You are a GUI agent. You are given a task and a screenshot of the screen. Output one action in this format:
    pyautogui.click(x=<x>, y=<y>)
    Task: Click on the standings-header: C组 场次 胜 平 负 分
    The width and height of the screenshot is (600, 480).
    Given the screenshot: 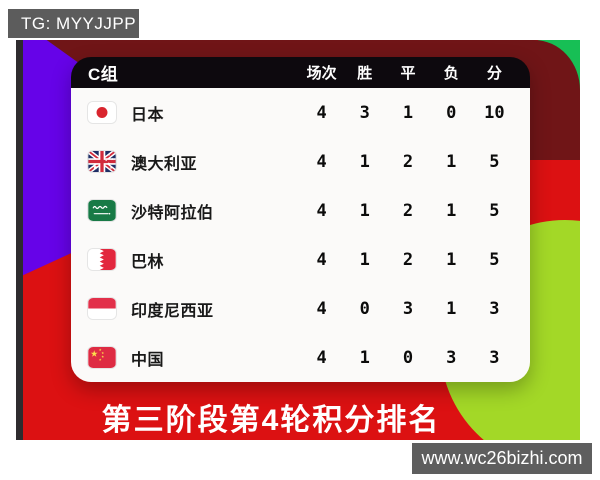 What is the action you would take?
    pyautogui.click(x=300, y=72)
    